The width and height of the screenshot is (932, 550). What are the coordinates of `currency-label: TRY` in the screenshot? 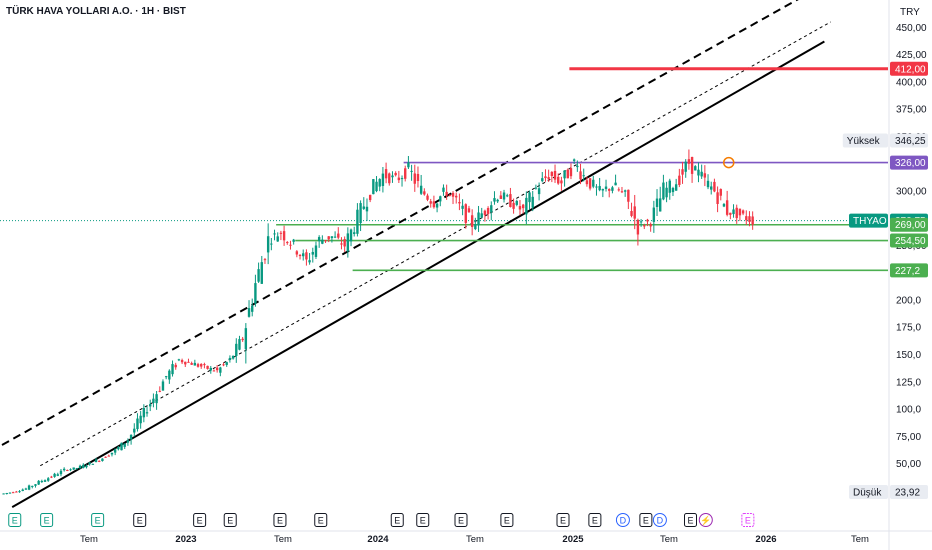 It's located at (910, 12).